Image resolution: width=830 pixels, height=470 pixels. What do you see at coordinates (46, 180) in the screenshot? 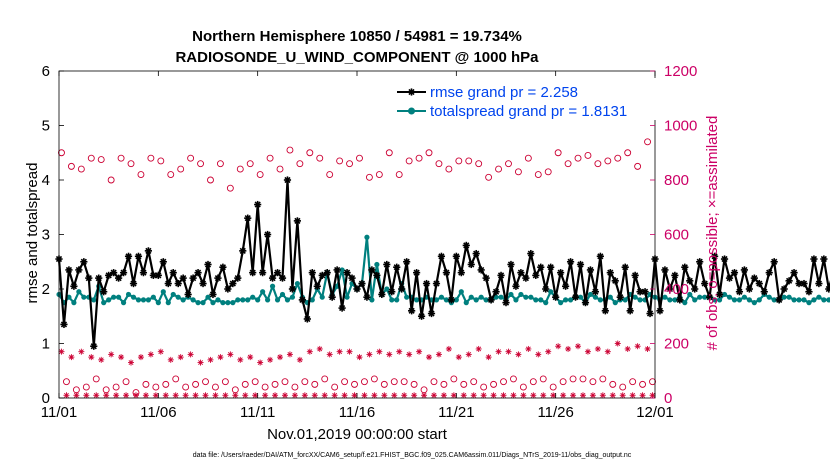
I see `y-tick-label: 4` at bounding box center [46, 180].